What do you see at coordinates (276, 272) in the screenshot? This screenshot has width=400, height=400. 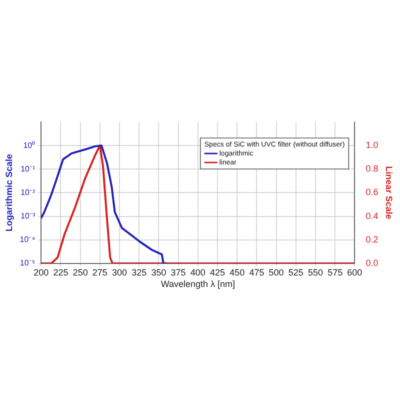 I see `x-tick-label: 500` at bounding box center [276, 272].